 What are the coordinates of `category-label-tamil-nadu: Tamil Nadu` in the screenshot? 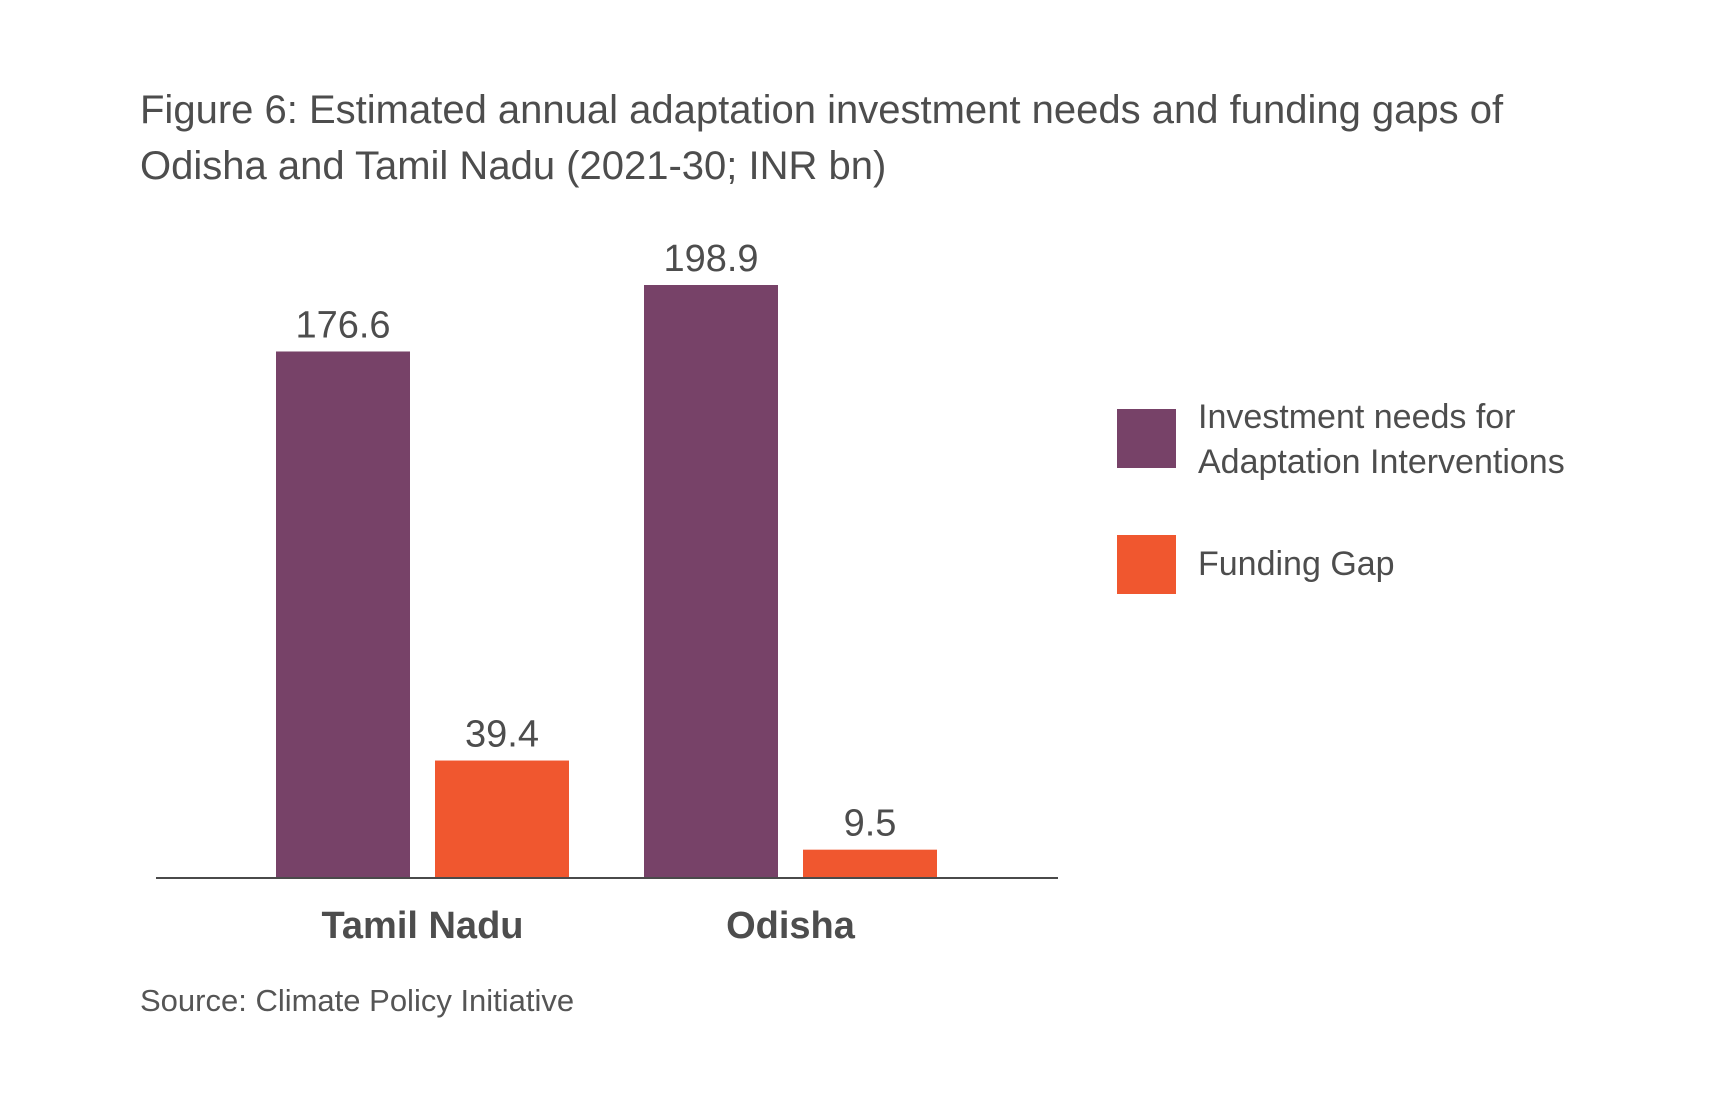 It's located at (423, 926).